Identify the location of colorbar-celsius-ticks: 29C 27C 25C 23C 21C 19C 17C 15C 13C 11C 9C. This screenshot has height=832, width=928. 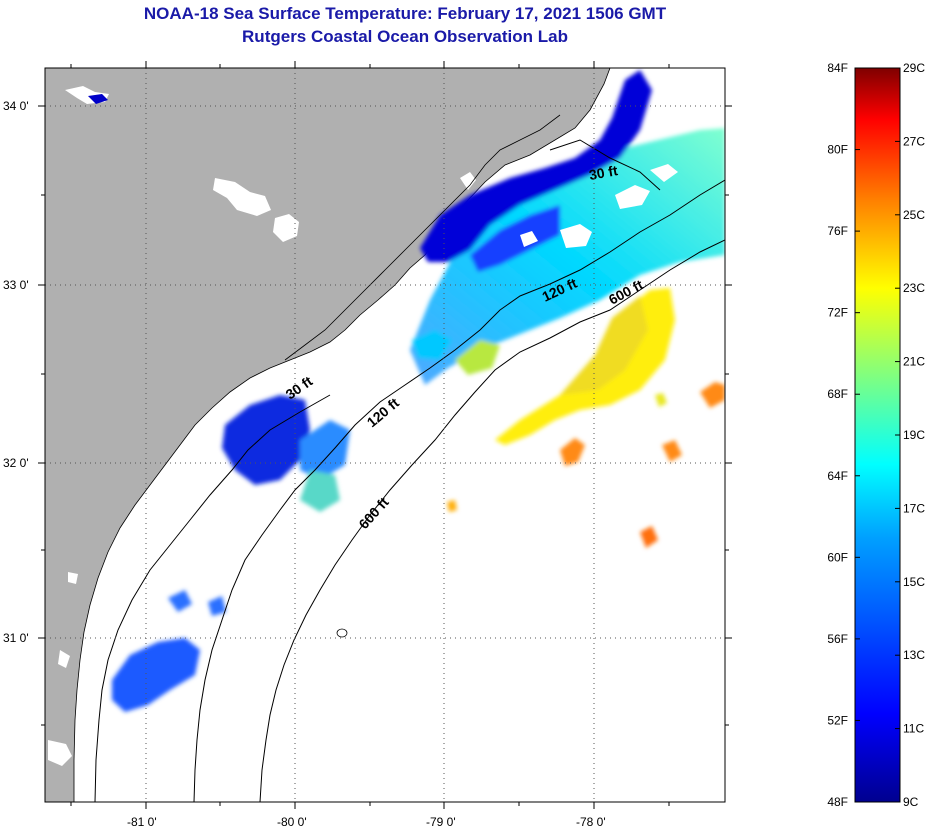
(910, 435).